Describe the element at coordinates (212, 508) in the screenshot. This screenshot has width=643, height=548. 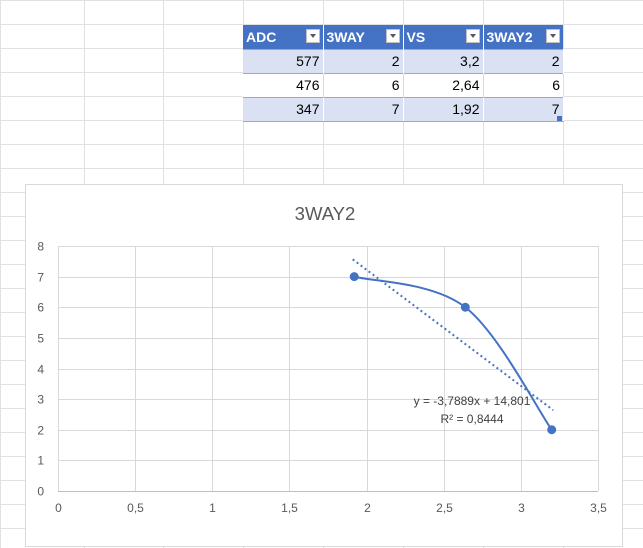
I see `x-tick-label: 1` at that location.